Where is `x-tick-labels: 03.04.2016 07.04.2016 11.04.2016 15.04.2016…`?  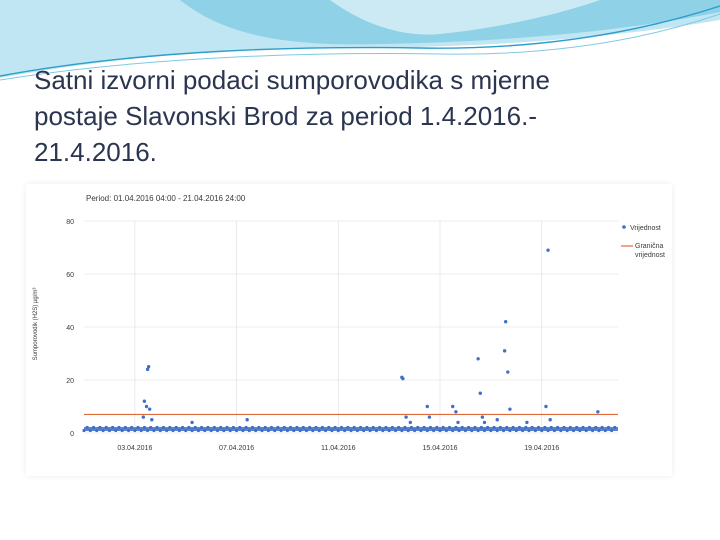
x-tick-labels: 03.04.2016 07.04.2016 11.04.2016 15.04.2016… is located at coordinates (338, 448).